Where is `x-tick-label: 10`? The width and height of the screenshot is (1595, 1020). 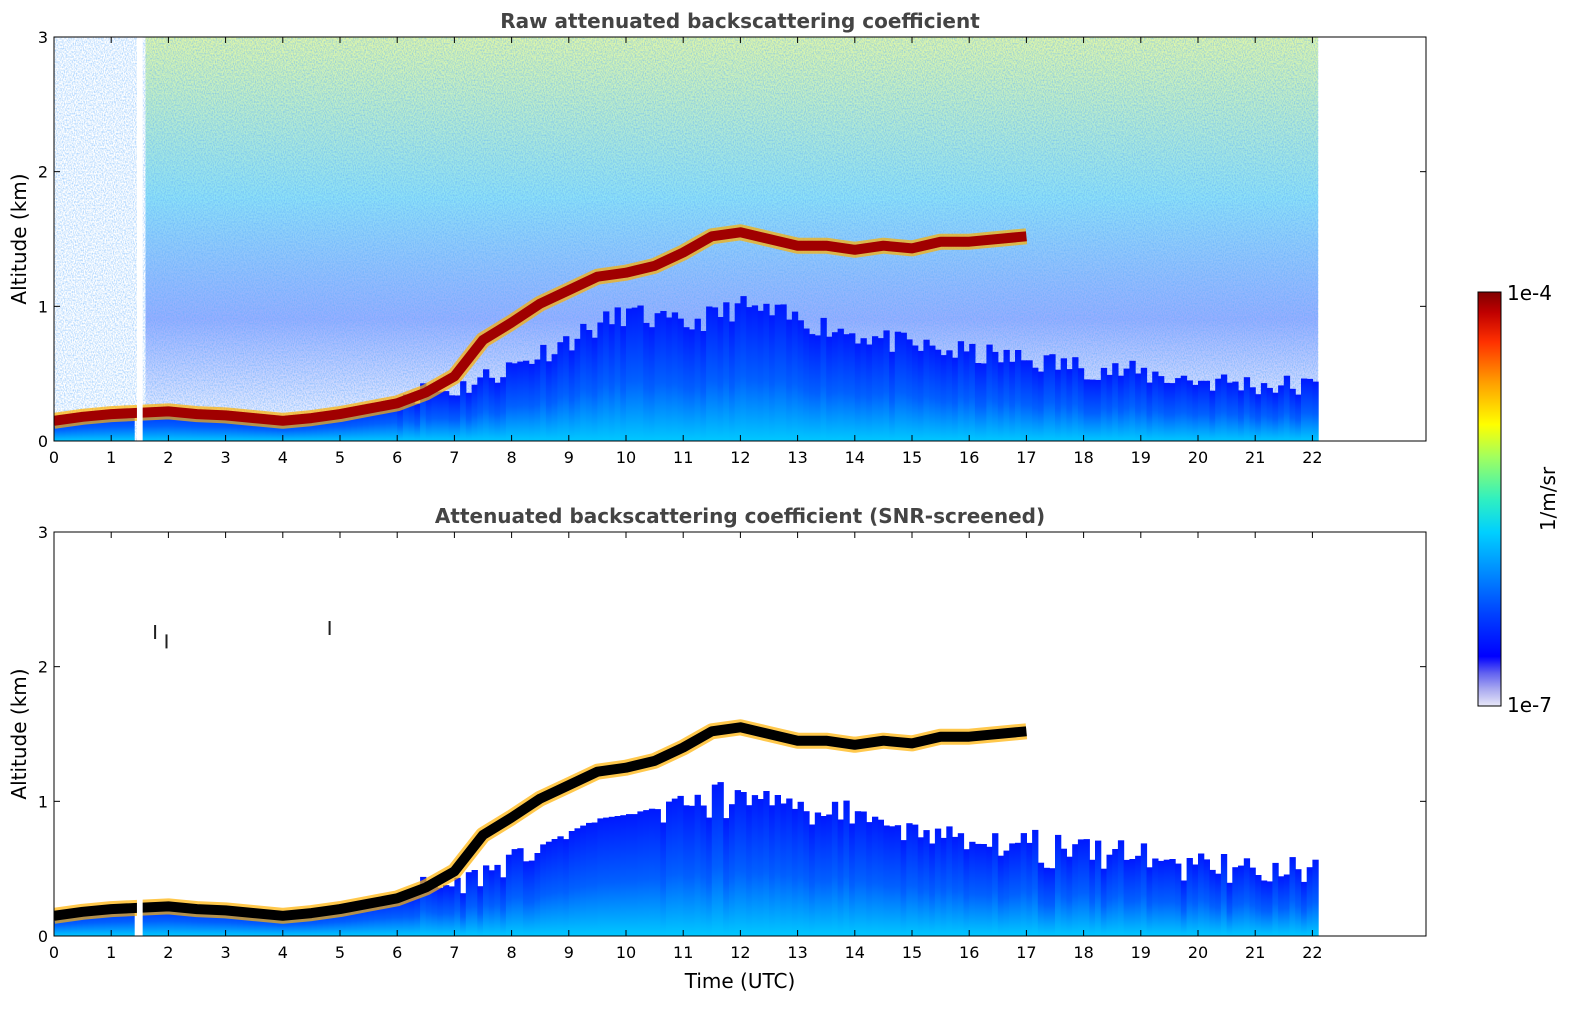 x-tick-label: 10 is located at coordinates (626, 952).